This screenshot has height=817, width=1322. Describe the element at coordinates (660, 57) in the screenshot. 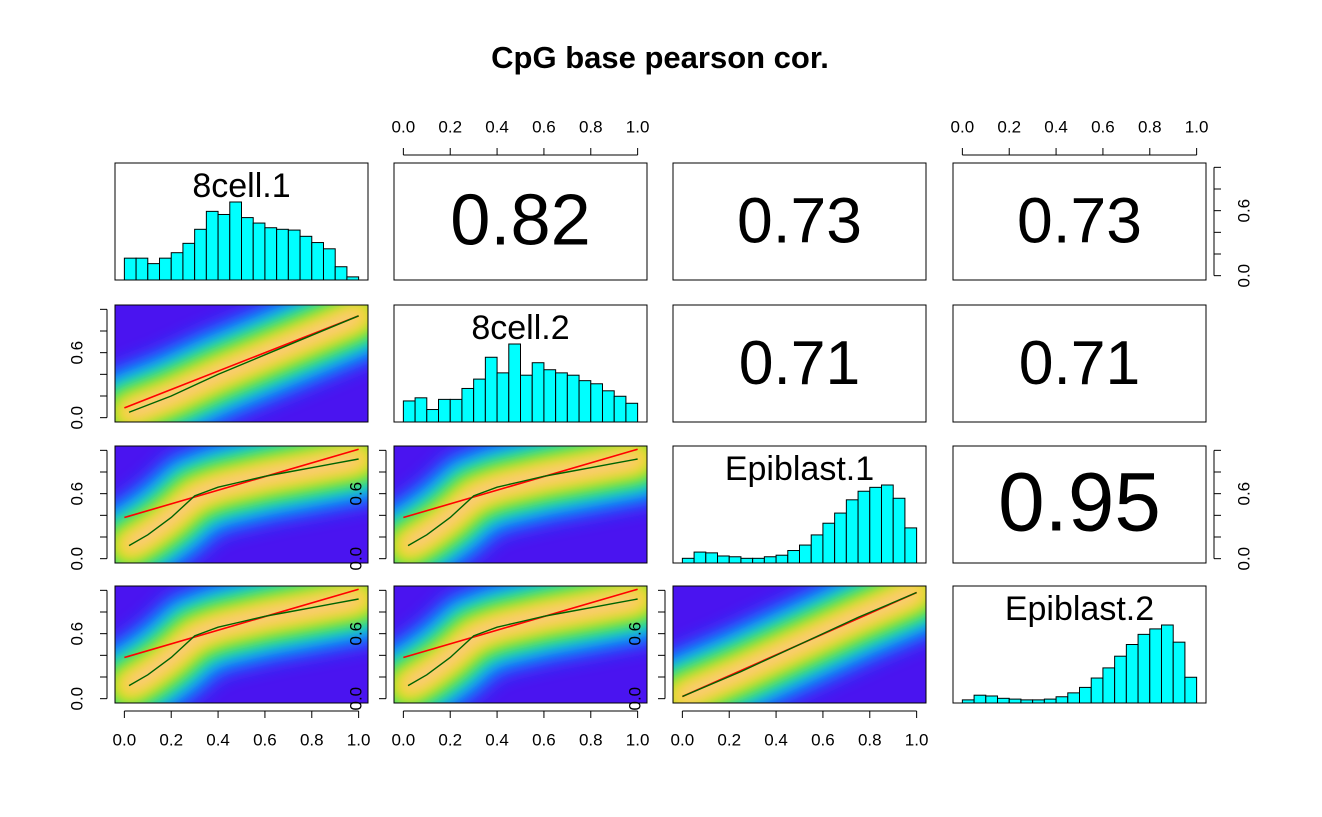

I see `chart-title: CpG base pearson cor.` at that location.